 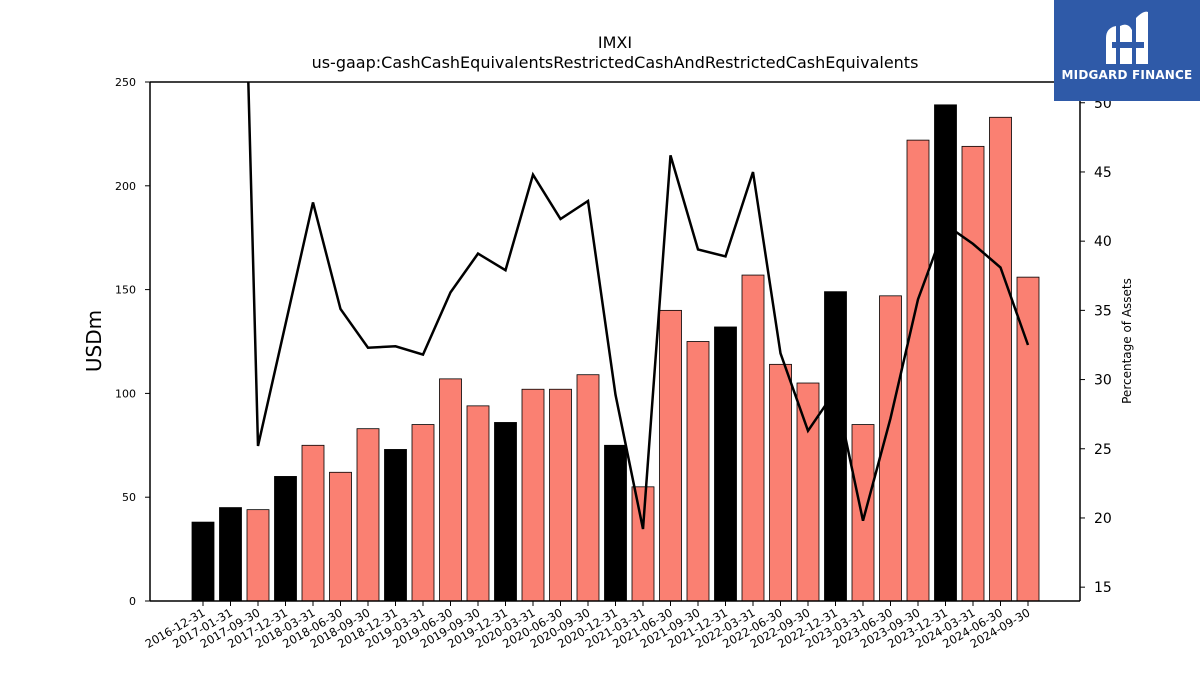 I want to click on brand-logo: MIDGARD FINANCE, so click(x=1127, y=50).